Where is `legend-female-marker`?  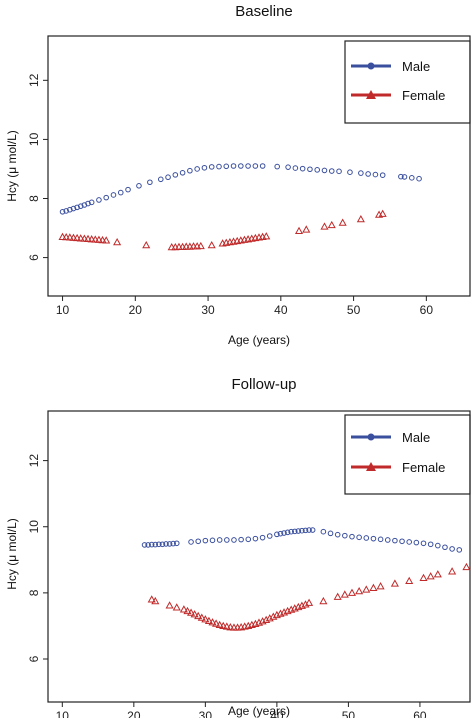
legend-female-marker is located at coordinates (371, 94).